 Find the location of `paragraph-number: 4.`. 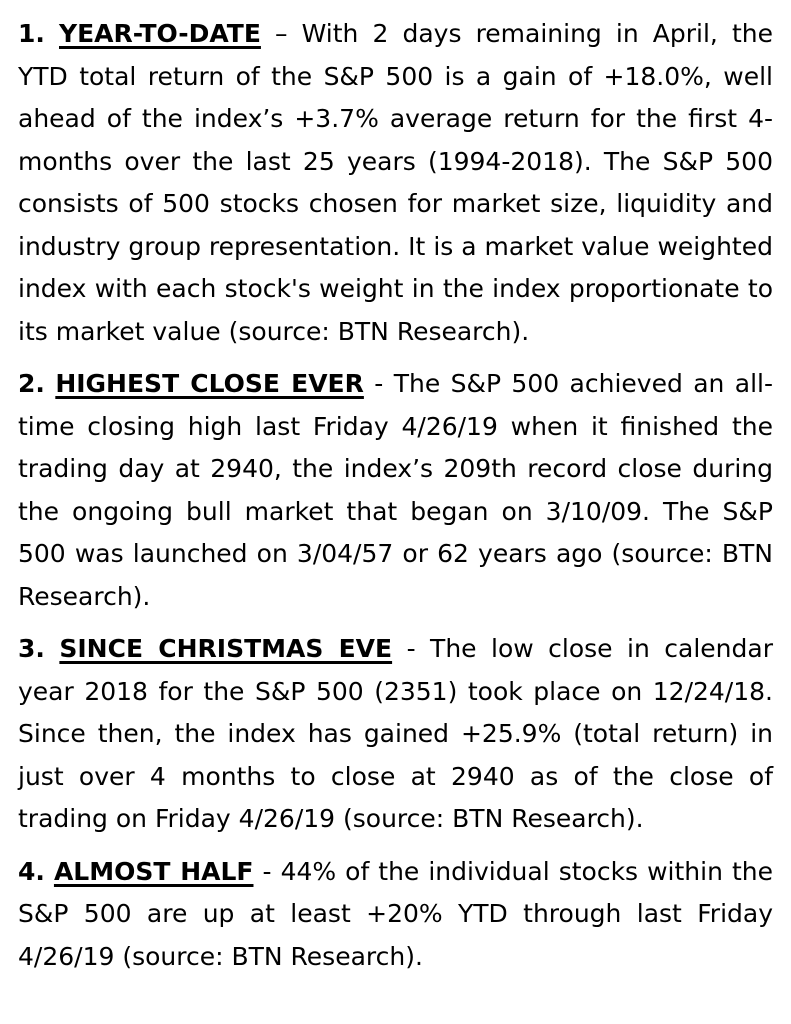

paragraph-number: 4. is located at coordinates (31, 871).